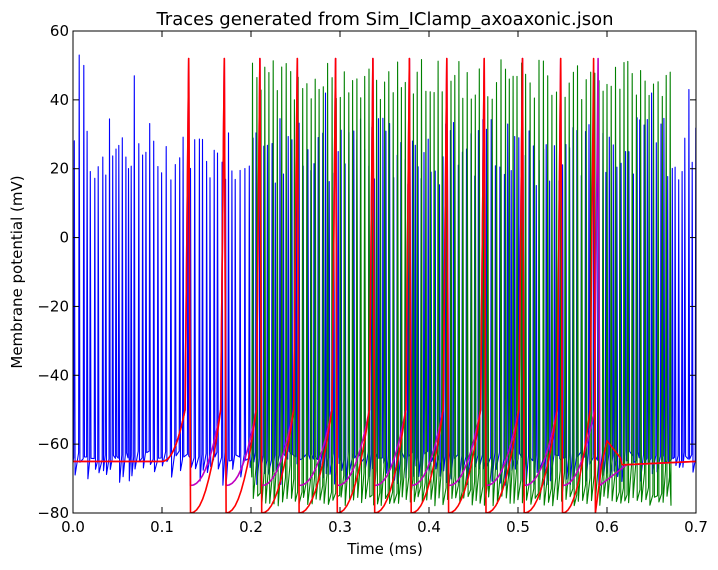 The height and width of the screenshot is (570, 718). Describe the element at coordinates (607, 527) in the screenshot. I see `x-tick-label: 0.6` at that location.